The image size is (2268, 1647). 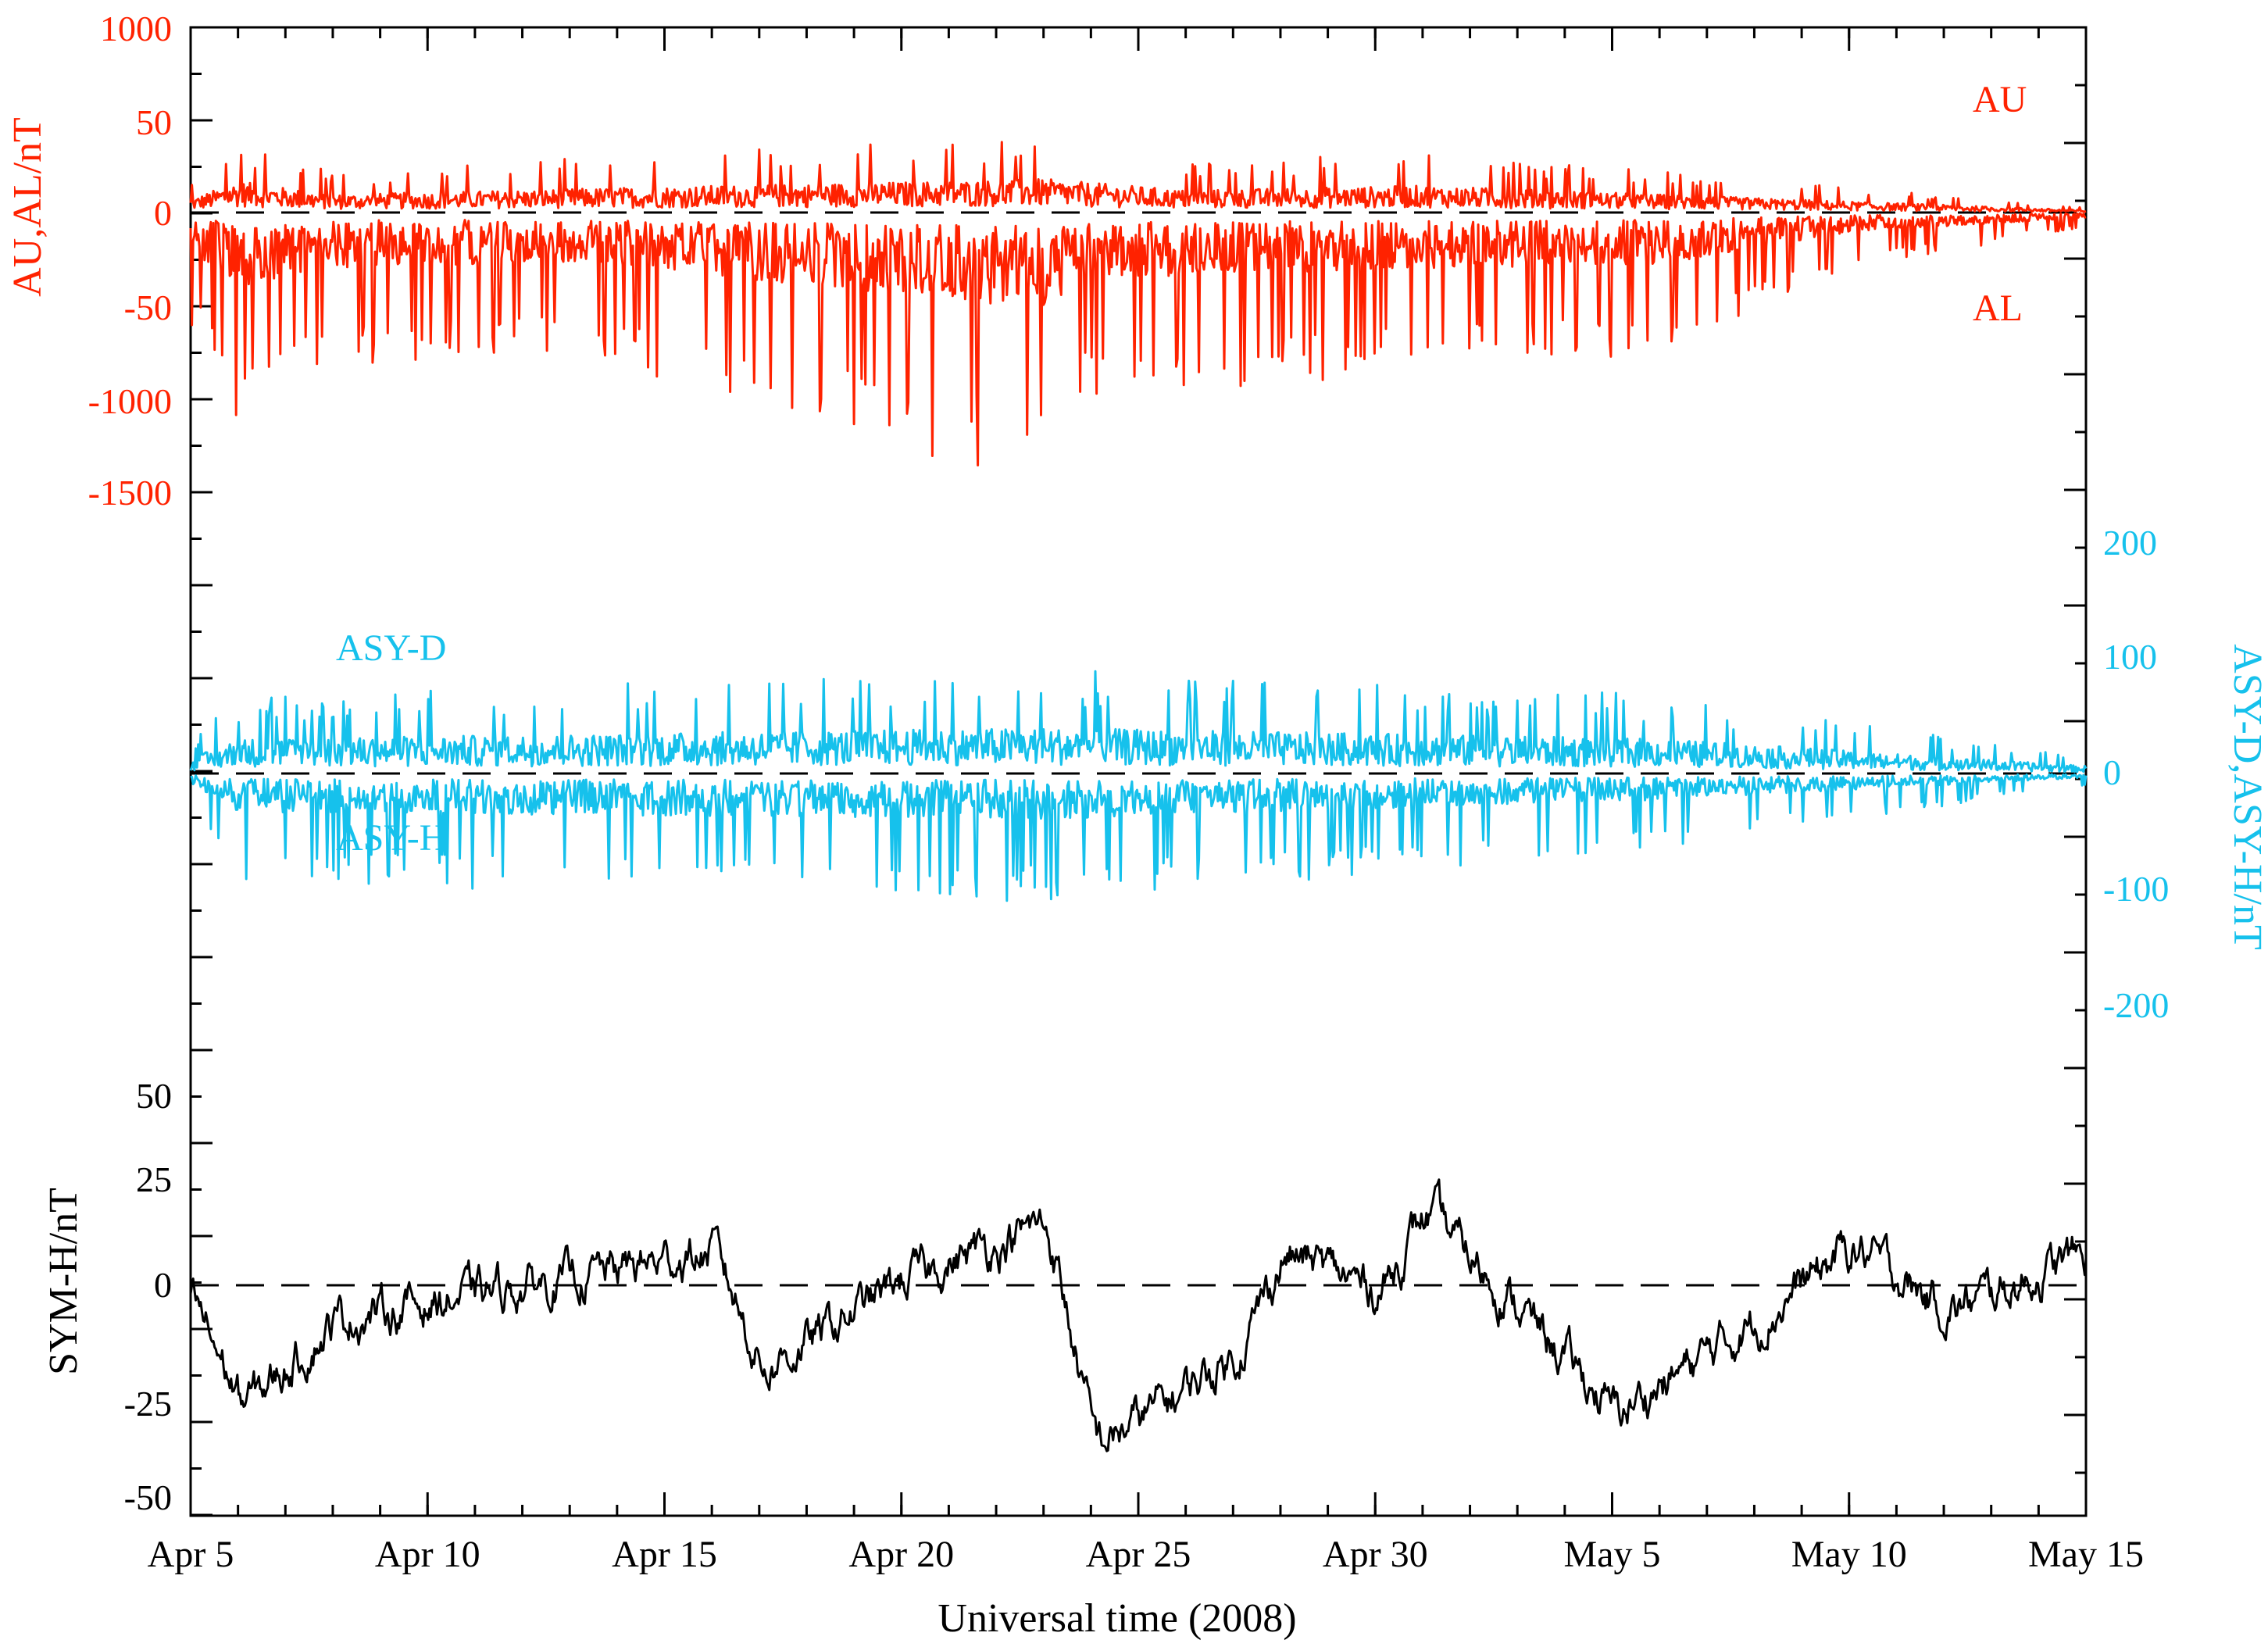 What do you see at coordinates (154, 1096) in the screenshot?
I see `sym-ytick-label: 50` at bounding box center [154, 1096].